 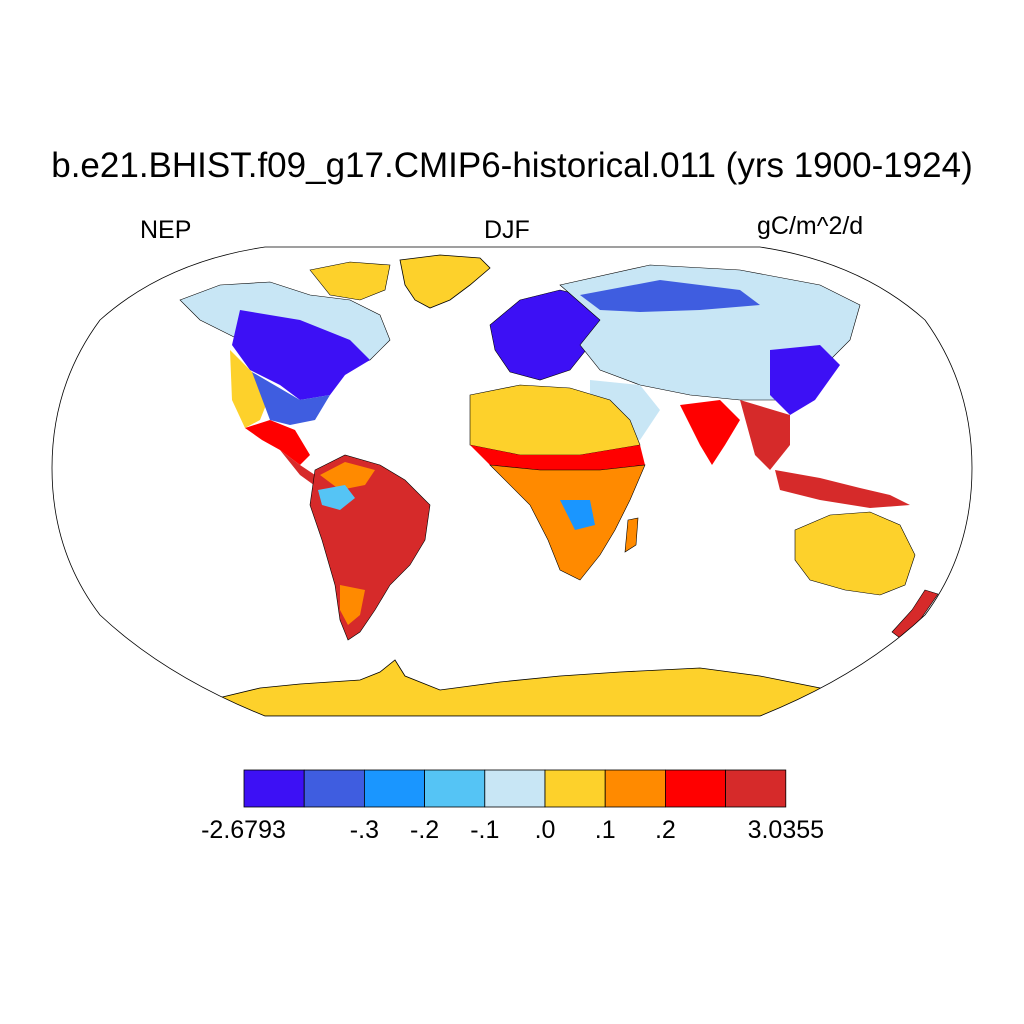 I want to click on south-america-blue-patch, so click(x=336, y=497).